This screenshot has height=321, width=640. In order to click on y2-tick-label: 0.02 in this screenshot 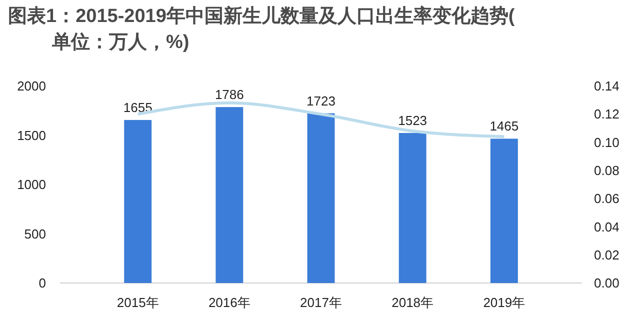, I will do `click(607, 254)`.